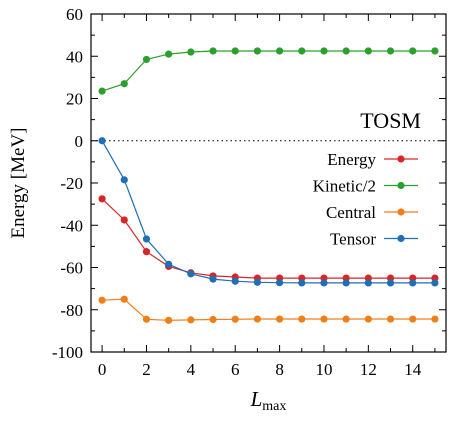  I want to click on legend-label-energy: Energy, so click(351, 159).